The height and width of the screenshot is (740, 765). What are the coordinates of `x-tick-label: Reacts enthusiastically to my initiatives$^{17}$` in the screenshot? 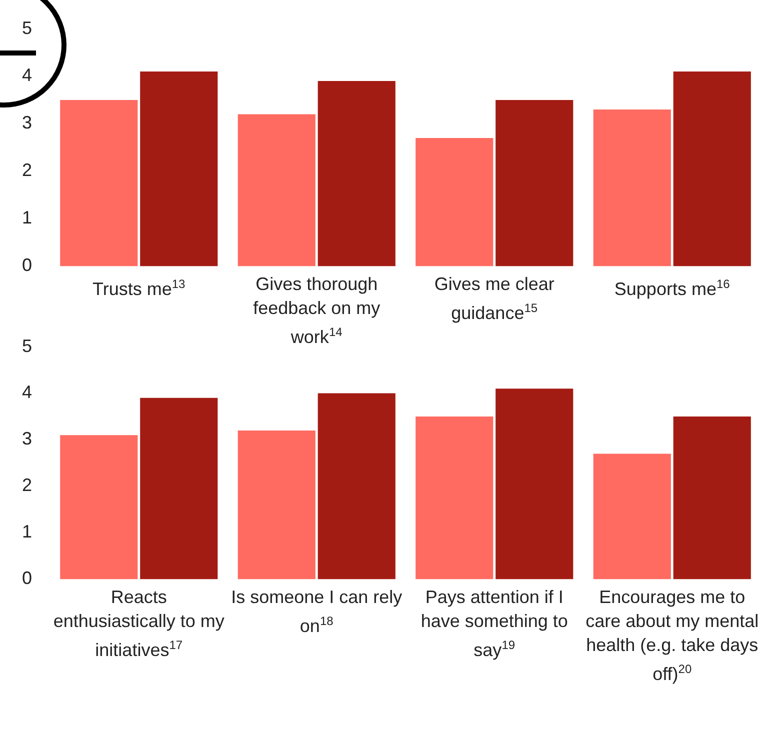 It's located at (139, 624).